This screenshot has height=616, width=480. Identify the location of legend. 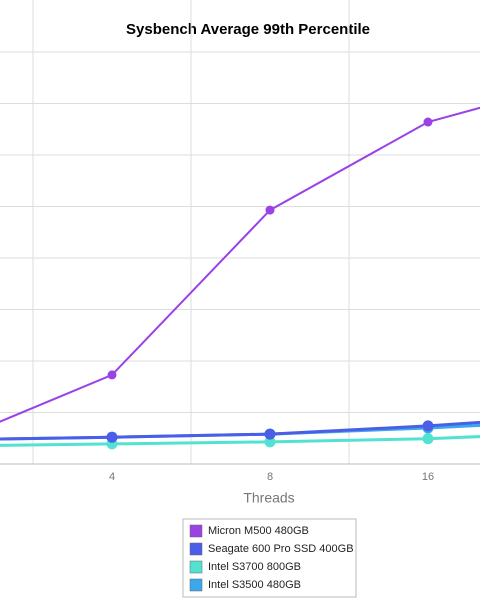
(269, 558).